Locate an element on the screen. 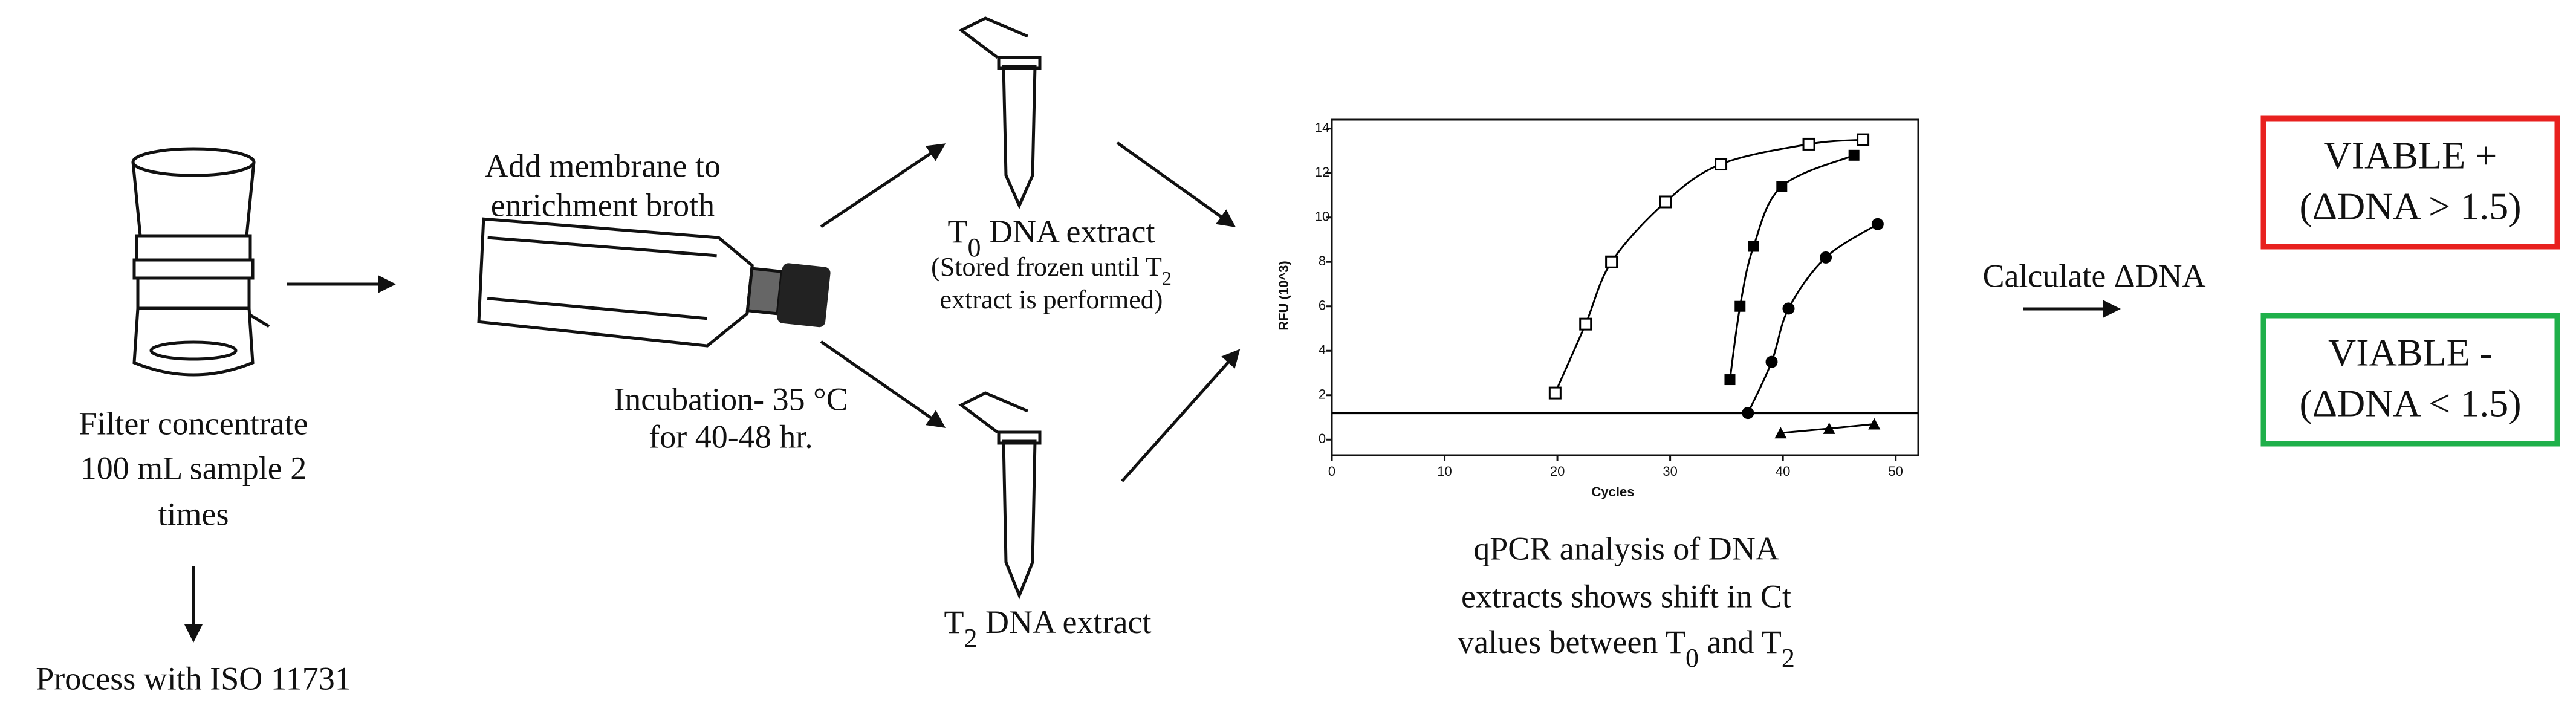 The height and width of the screenshot is (720, 2576). y-tick-label: 8 is located at coordinates (1322, 260).